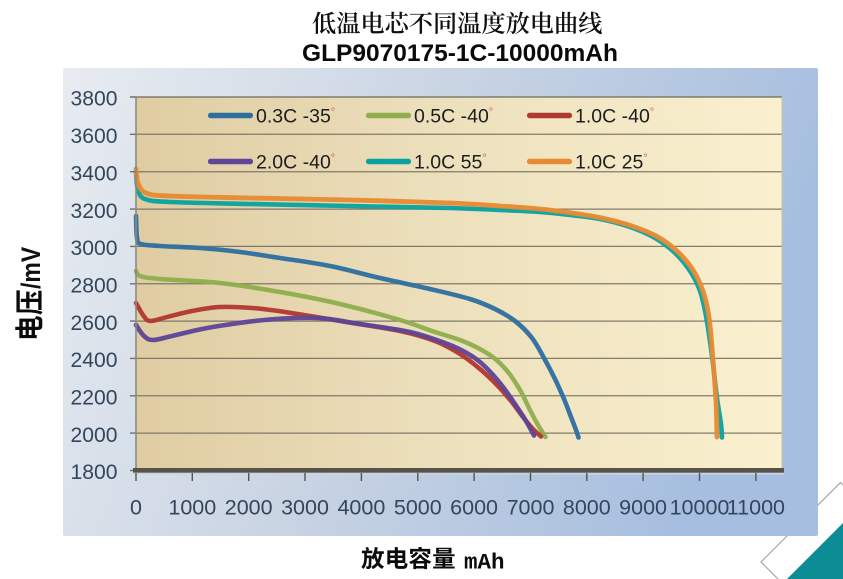 This screenshot has width=843, height=579. Describe the element at coordinates (192, 508) in the screenshot. I see `svg-text: 1000` at that location.